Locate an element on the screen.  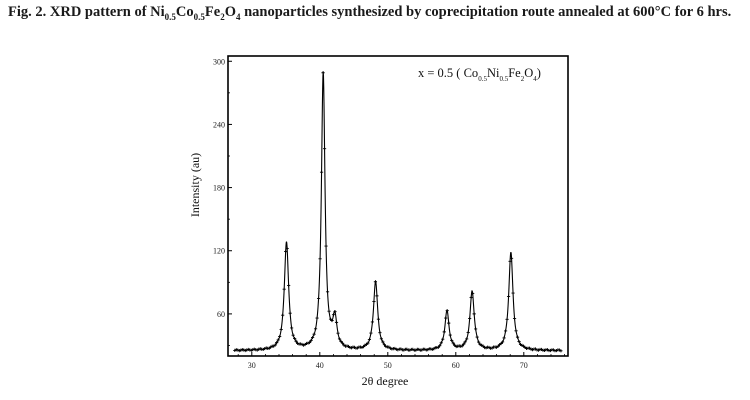
caption-text: O is located at coordinates (230, 12).